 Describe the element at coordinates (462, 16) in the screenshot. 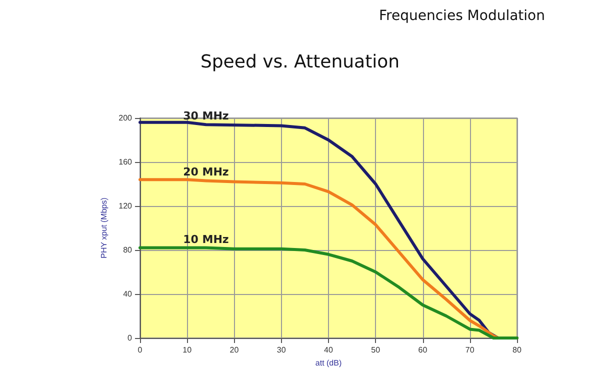

I see `text: Frequencies Modulation` at that location.